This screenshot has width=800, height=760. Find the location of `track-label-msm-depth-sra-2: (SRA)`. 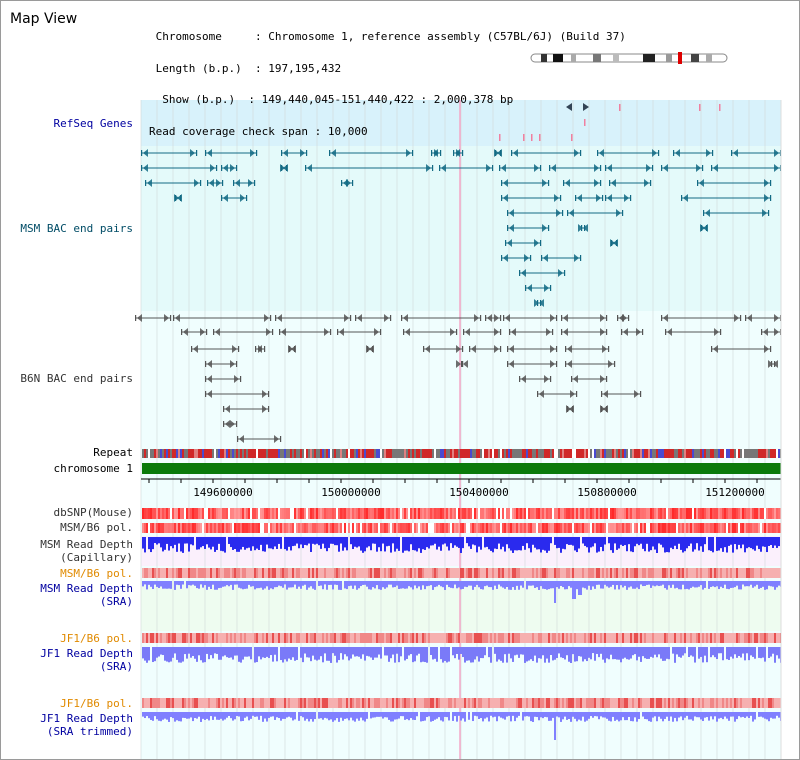

track-label-msm-depth-sra-2: (SRA) is located at coordinates (116, 601).